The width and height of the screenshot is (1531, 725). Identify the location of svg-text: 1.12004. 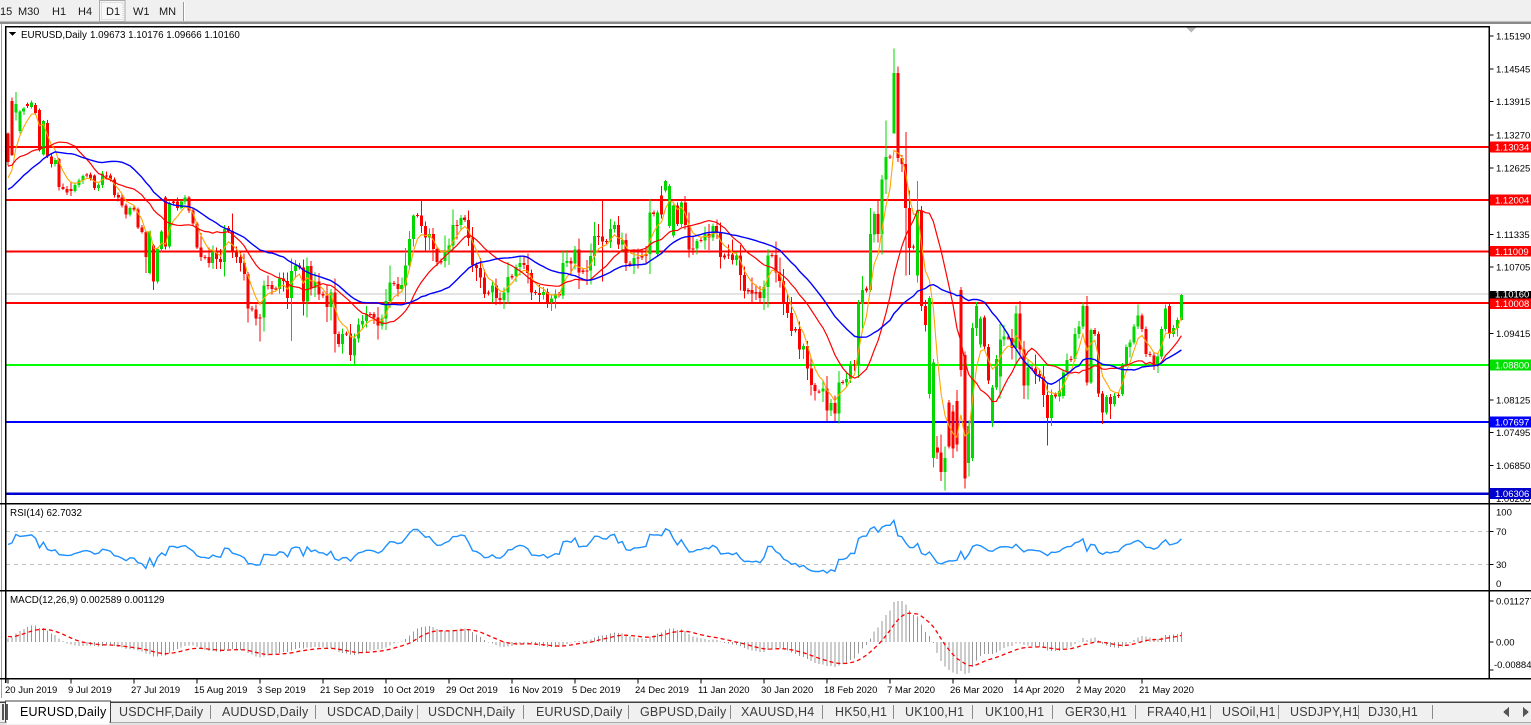
(1512, 201).